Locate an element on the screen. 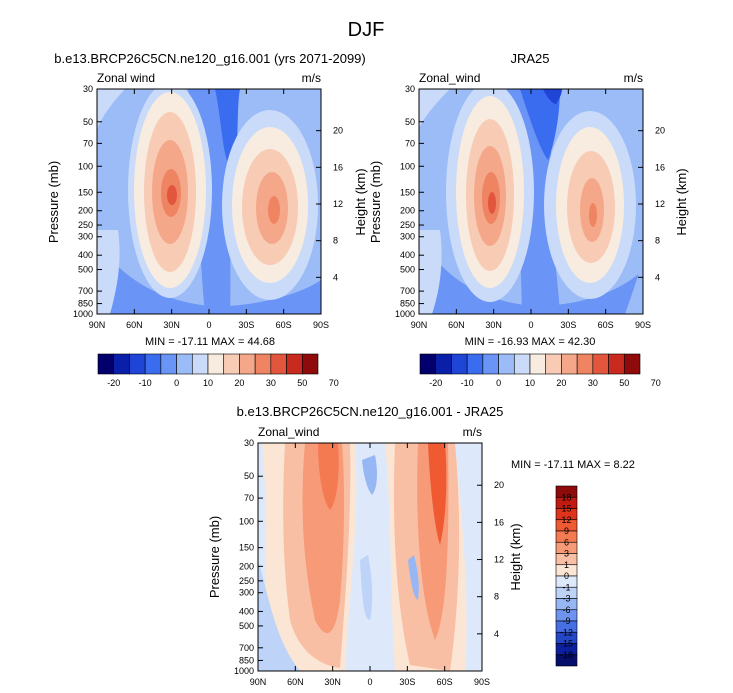 This screenshot has width=733, height=693. colorbar-label: 10 is located at coordinates (208, 383).